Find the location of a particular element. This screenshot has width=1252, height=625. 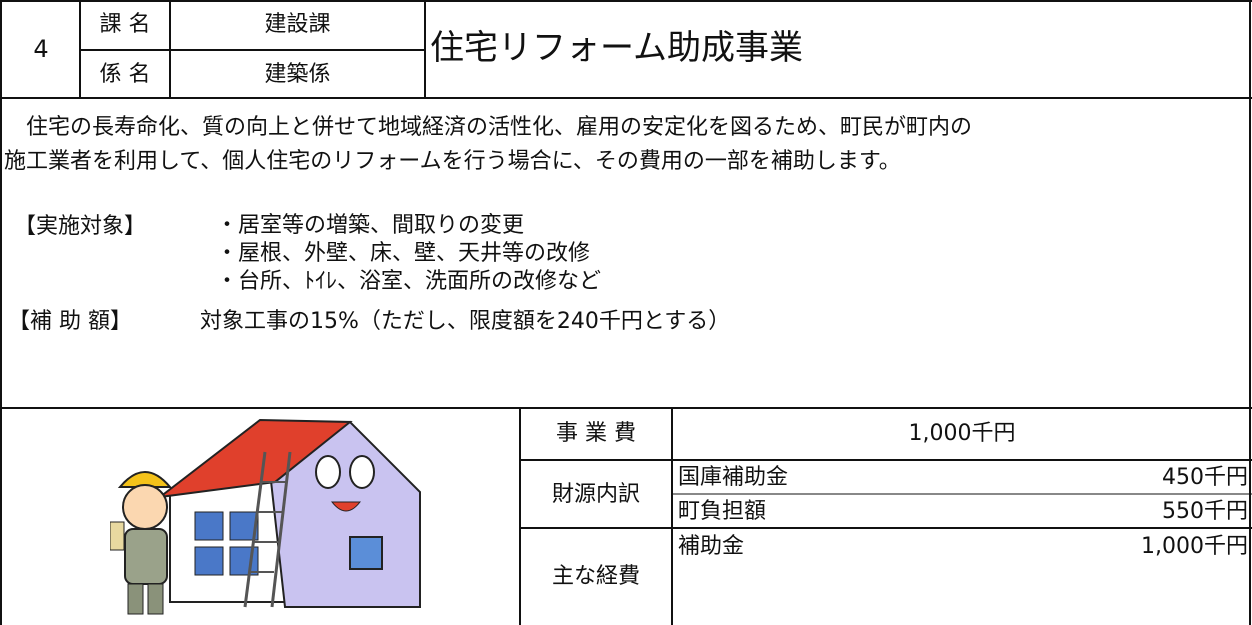

field-value: 建築係 is located at coordinates (297, 74).